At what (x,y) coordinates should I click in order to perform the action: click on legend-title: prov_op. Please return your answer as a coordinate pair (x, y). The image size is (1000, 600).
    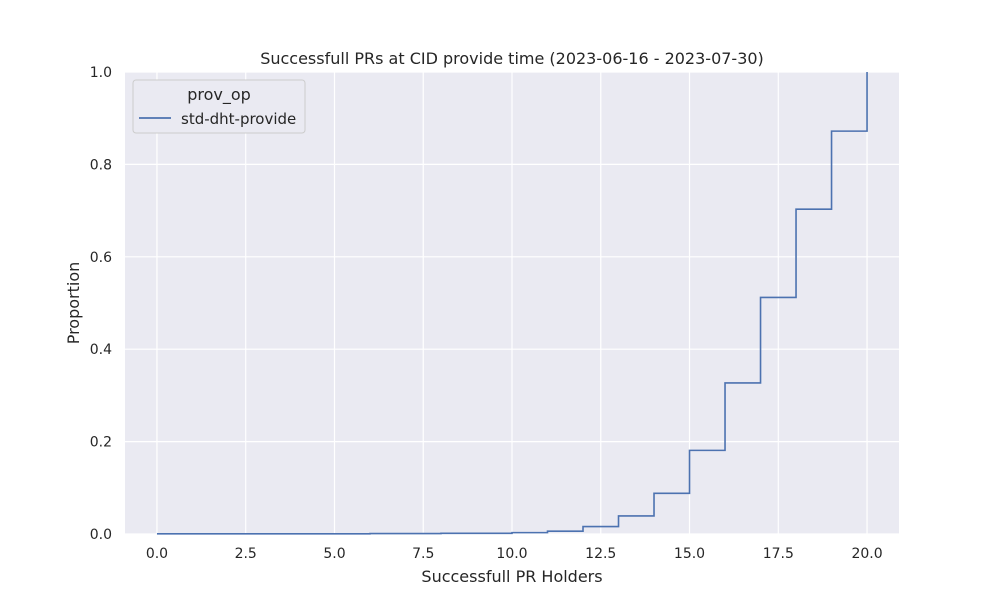
    Looking at the image, I should click on (219, 95).